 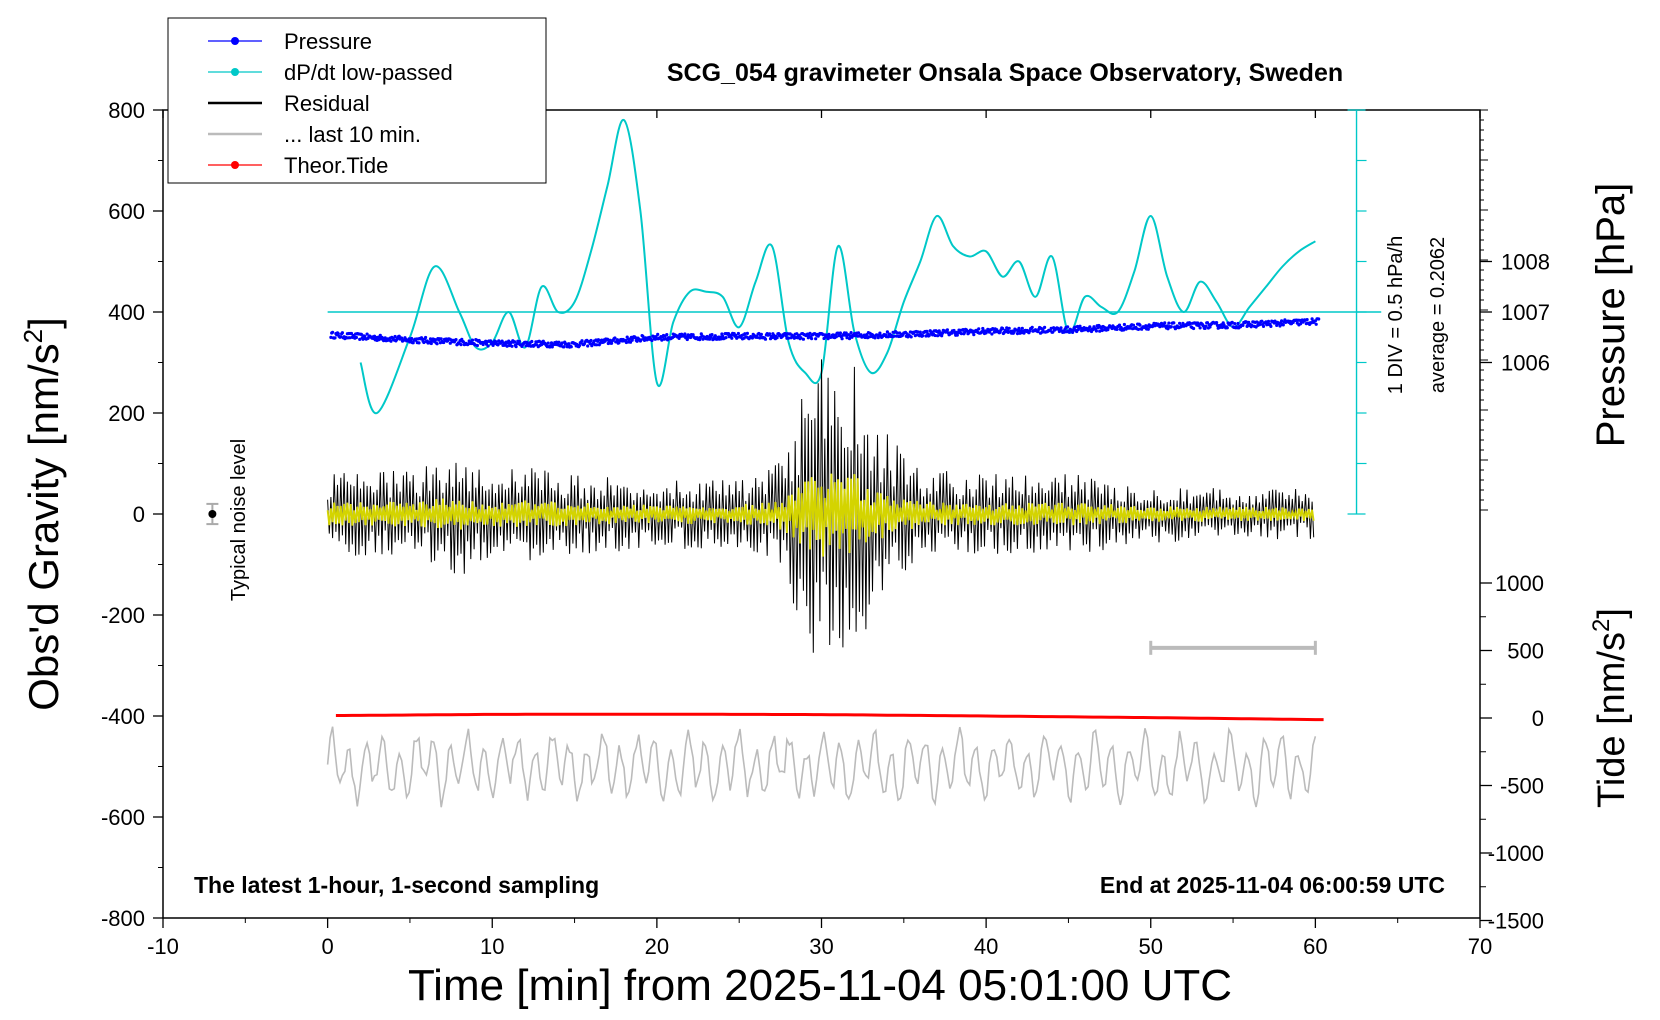 I want to click on end-time-note: End at 2025-11-04 06:00:59 UTC, so click(x=1272, y=885).